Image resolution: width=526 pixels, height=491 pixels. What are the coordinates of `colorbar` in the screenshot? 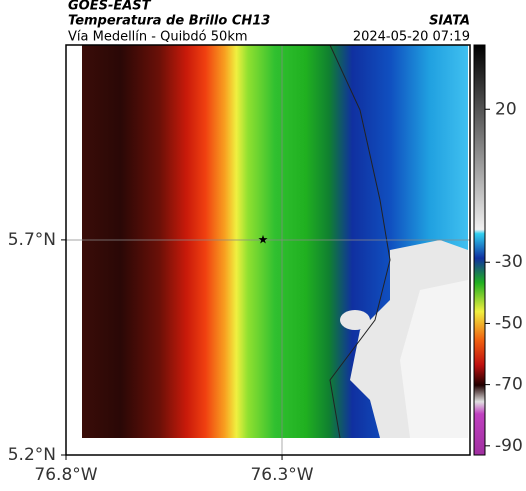 It's located at (479, 250).